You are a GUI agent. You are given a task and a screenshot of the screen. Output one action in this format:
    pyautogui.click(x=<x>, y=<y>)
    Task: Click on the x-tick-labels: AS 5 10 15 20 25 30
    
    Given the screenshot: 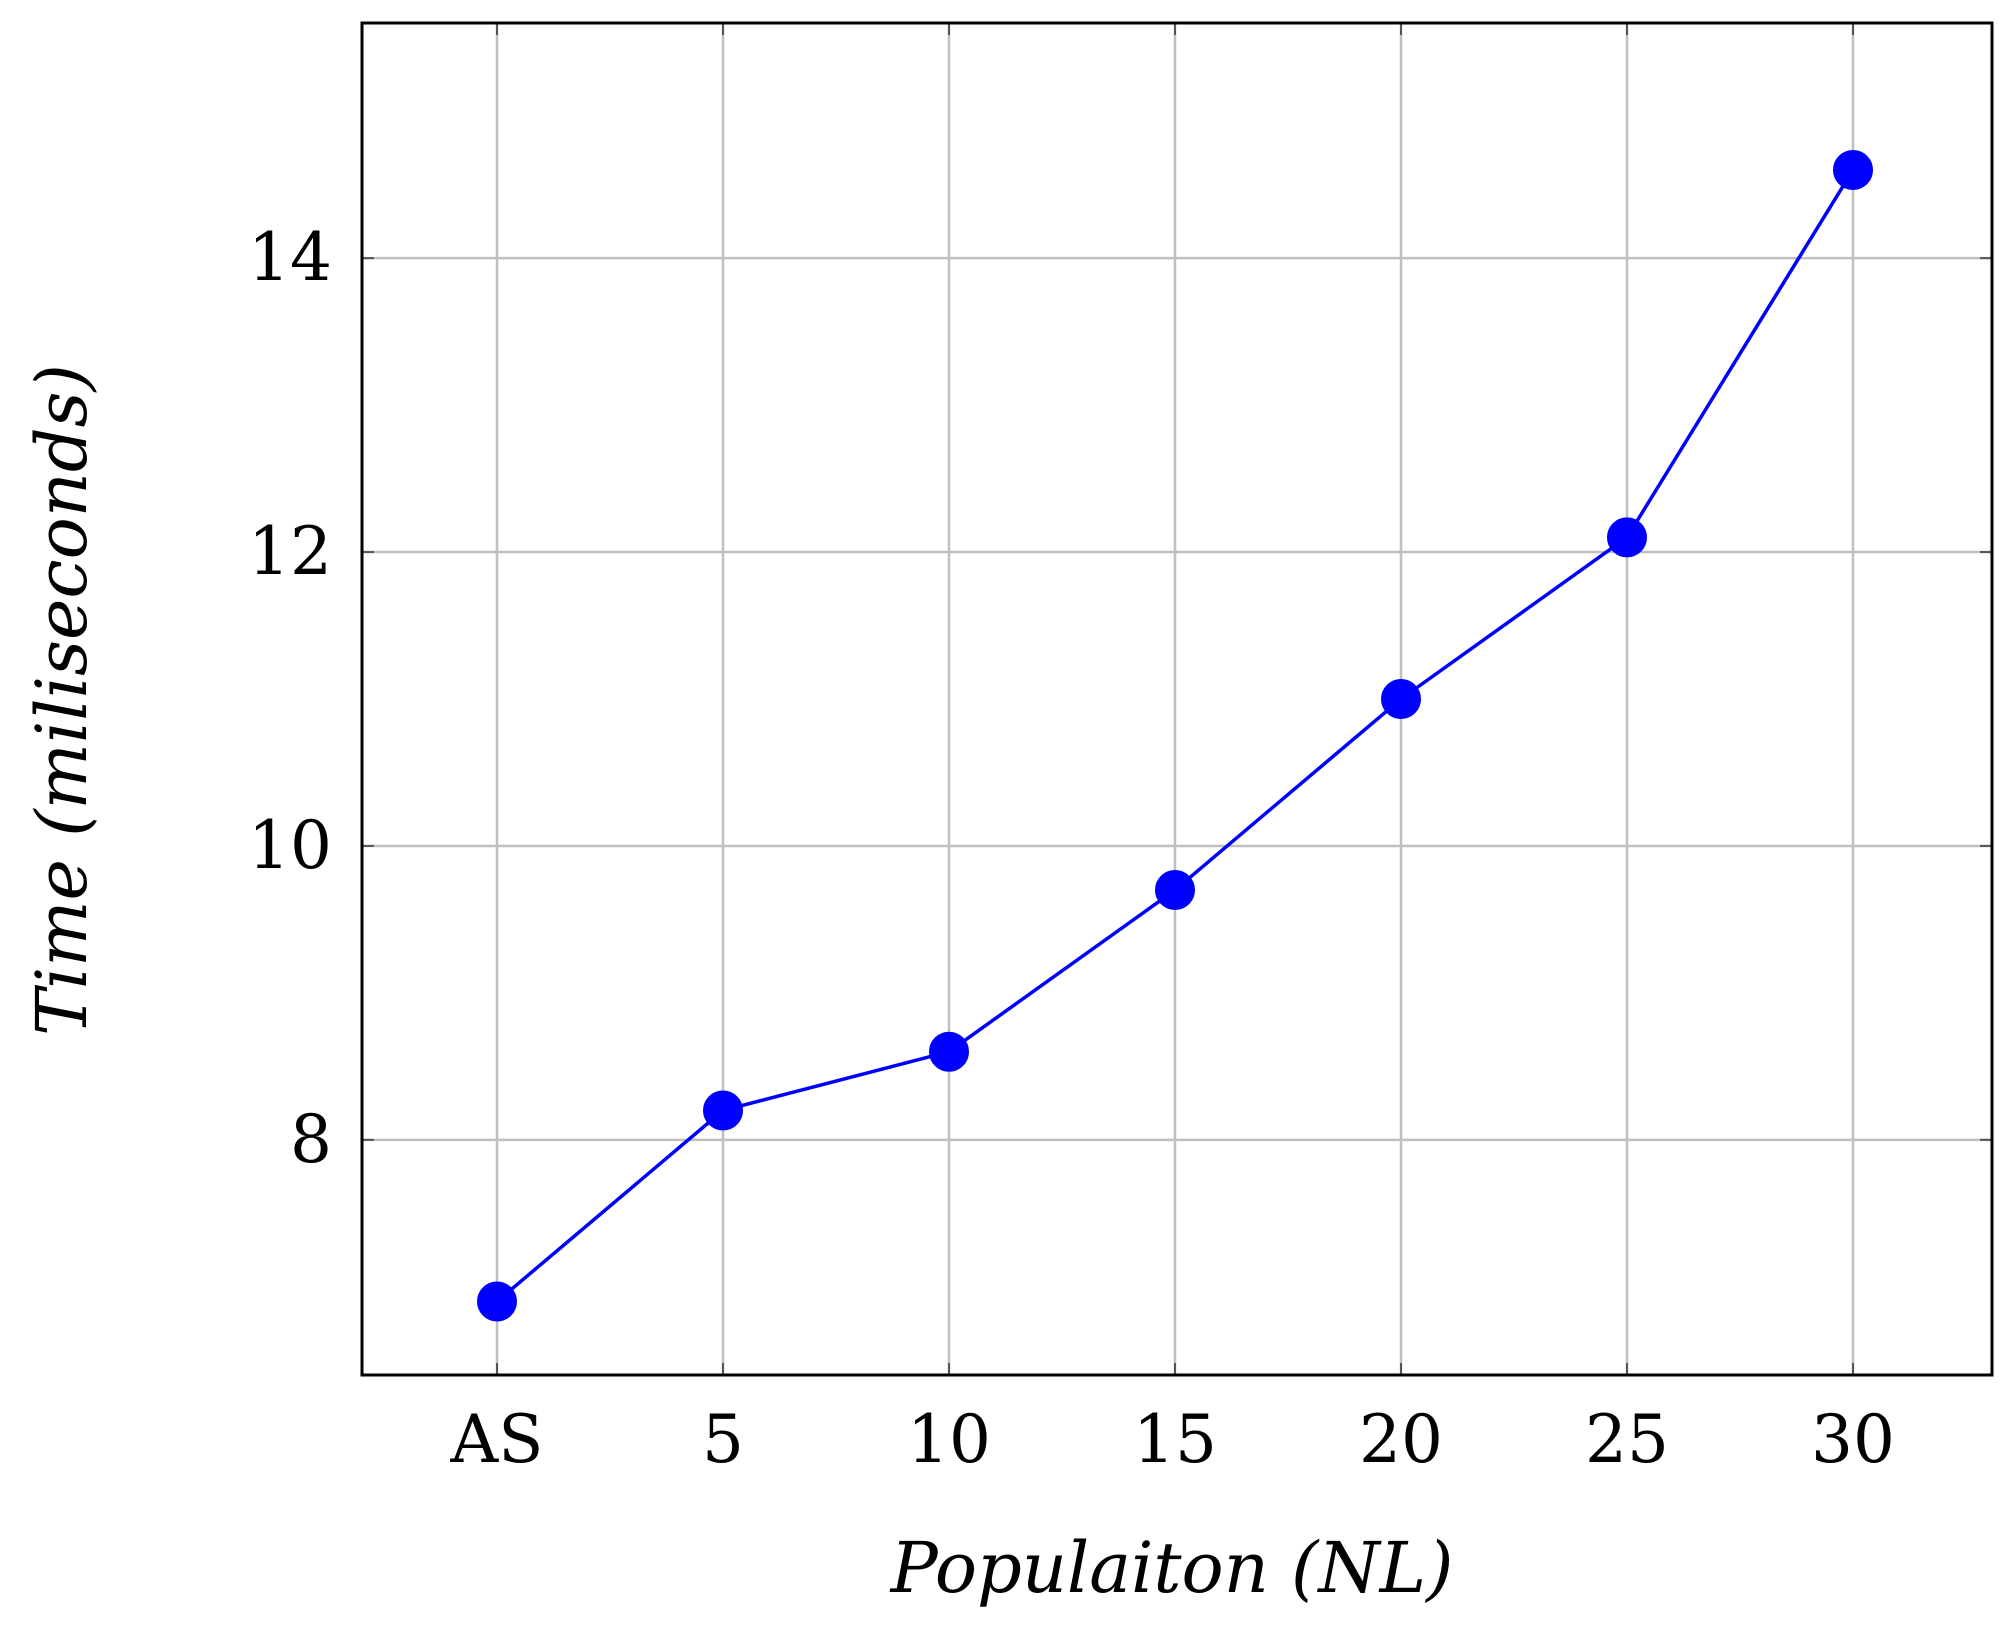 What is the action you would take?
    pyautogui.click(x=1172, y=1439)
    